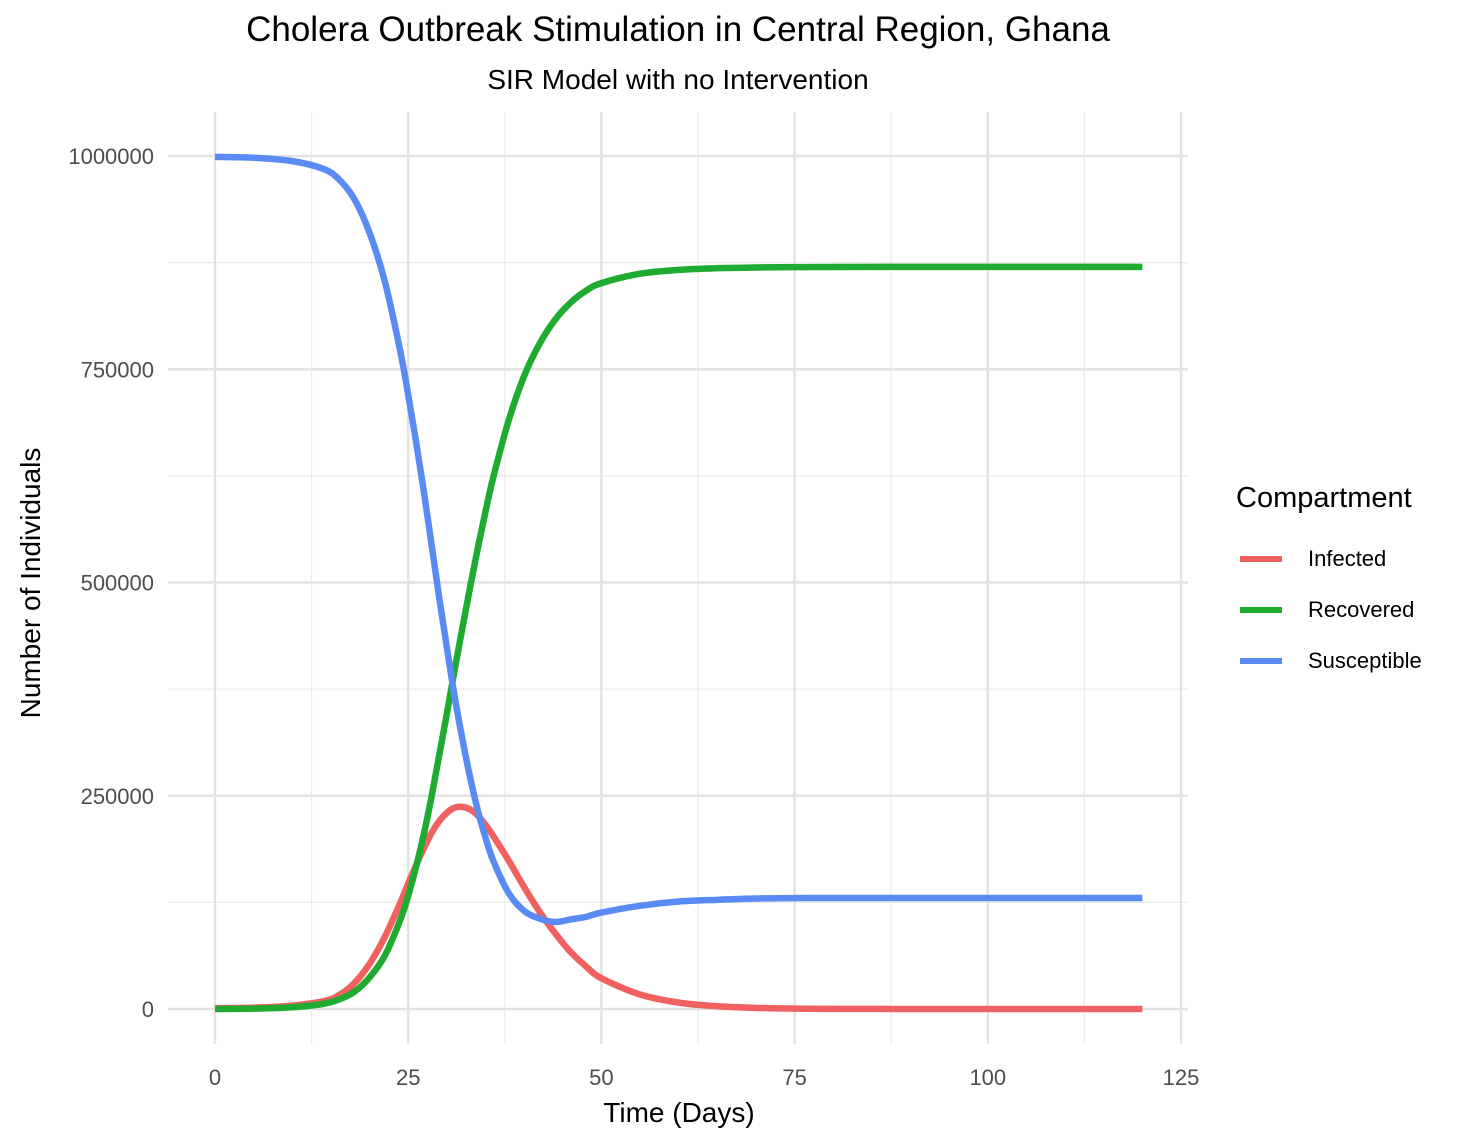 The width and height of the screenshot is (1469, 1144). I want to click on y-axis-label: Number of Individuals, so click(30, 583).